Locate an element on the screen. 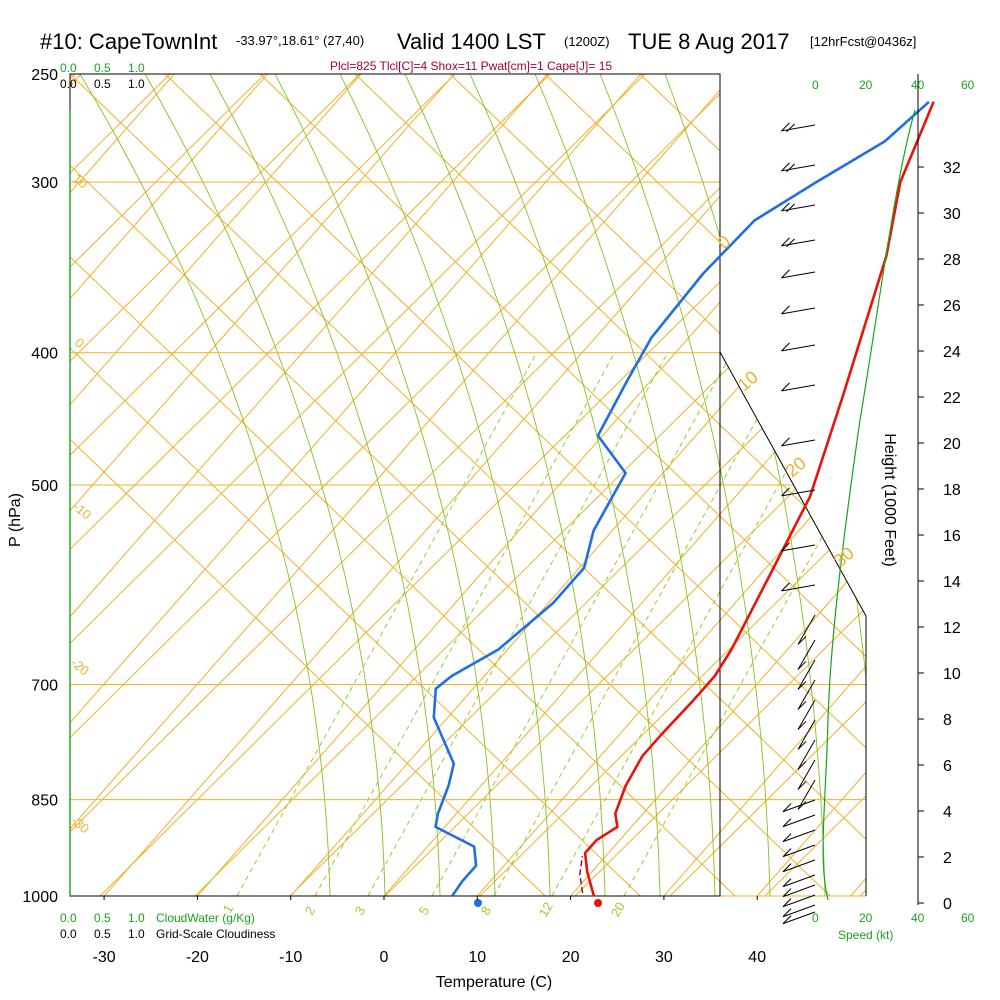 Image resolution: width=1000 pixels, height=1000 pixels. cloudwater-bottom-tick-2: 1.0 is located at coordinates (136, 918).